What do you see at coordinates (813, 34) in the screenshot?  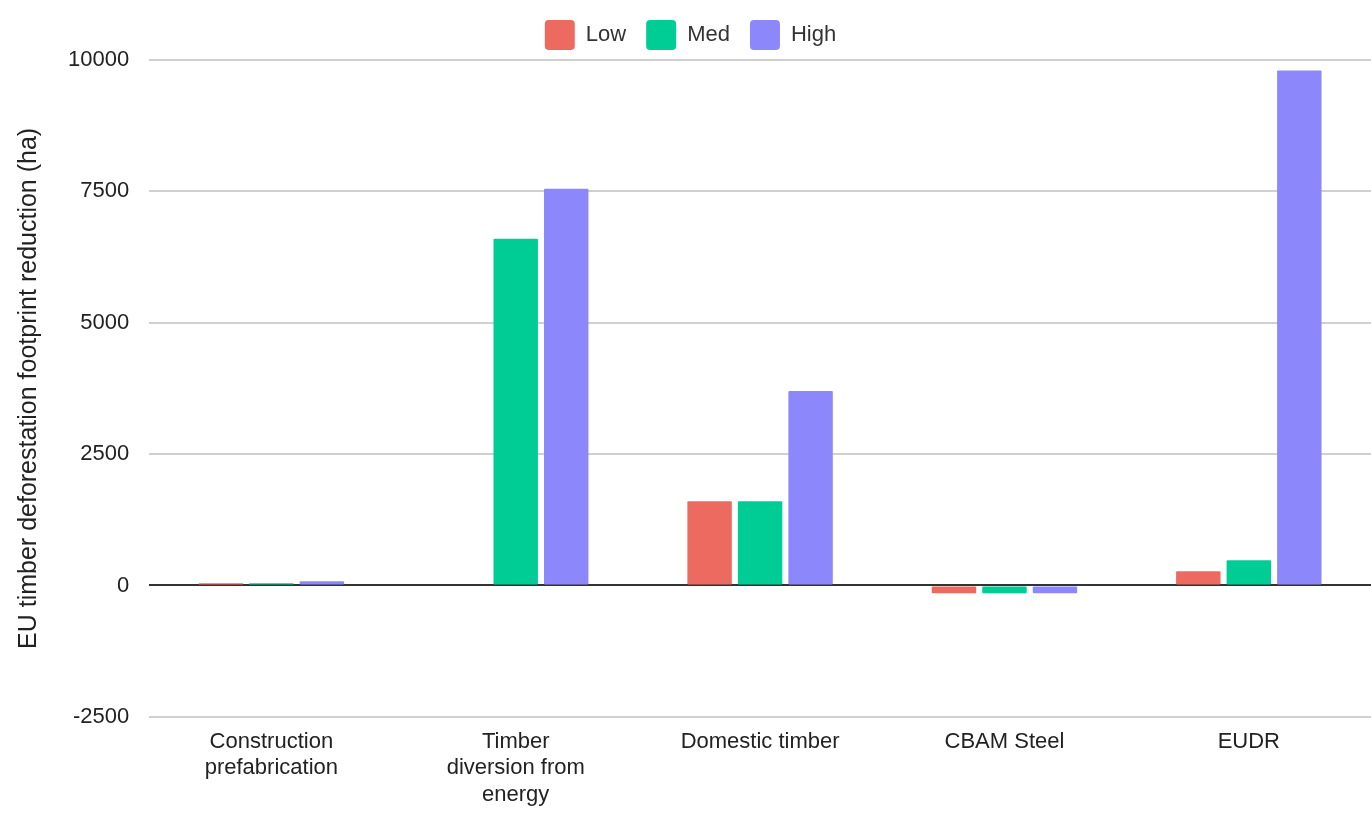 I see `legend-label: High` at bounding box center [813, 34].